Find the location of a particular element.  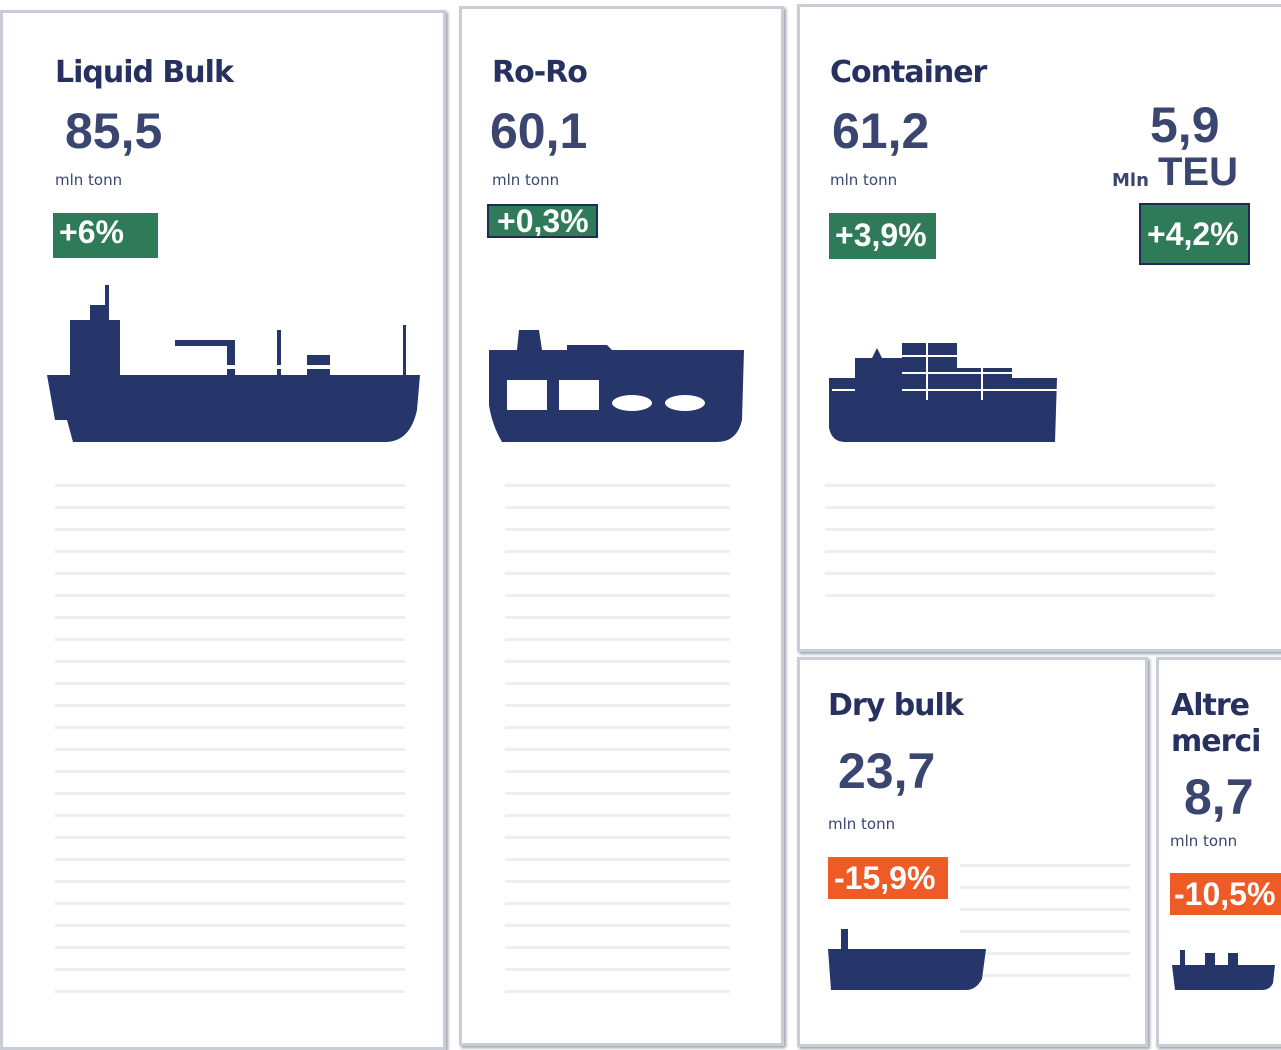

title: Ro-Ro is located at coordinates (540, 72).